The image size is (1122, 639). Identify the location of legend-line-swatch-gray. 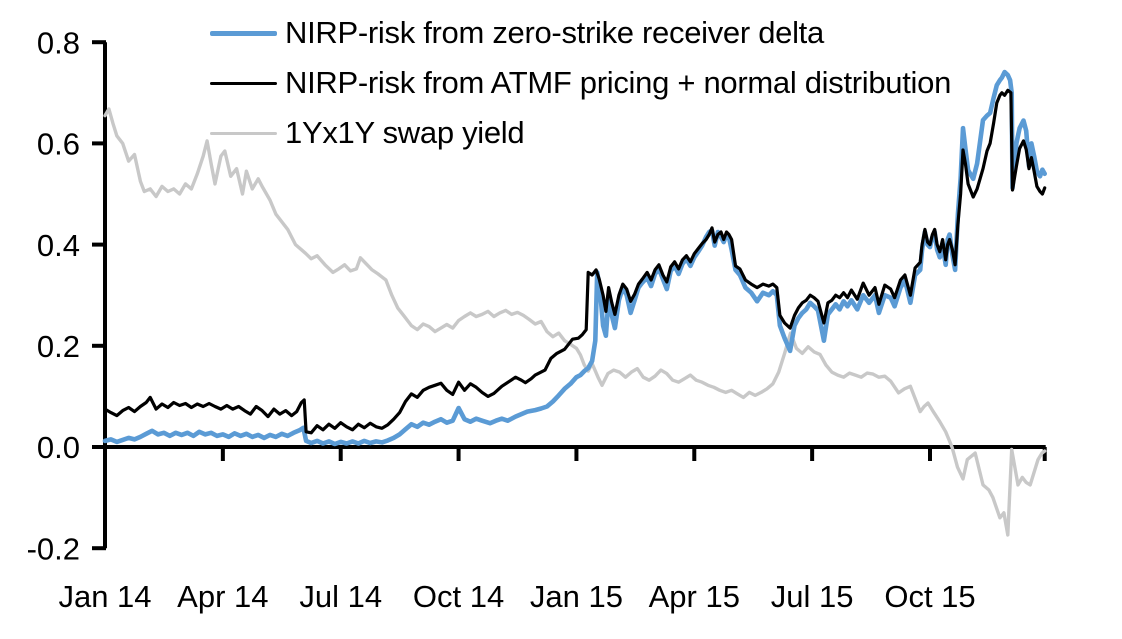
(243, 133).